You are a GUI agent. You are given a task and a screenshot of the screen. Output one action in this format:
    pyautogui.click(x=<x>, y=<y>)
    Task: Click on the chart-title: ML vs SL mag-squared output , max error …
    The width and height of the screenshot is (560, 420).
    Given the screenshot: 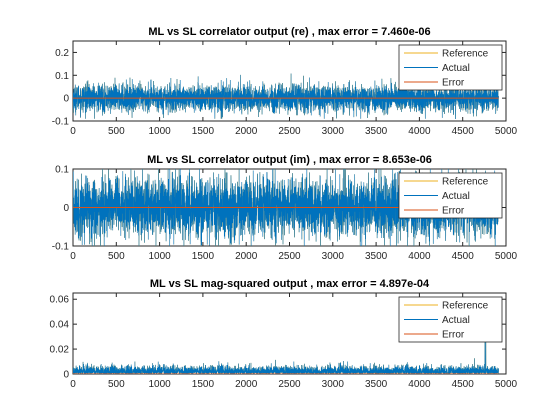 What is the action you would take?
    pyautogui.click(x=290, y=284)
    